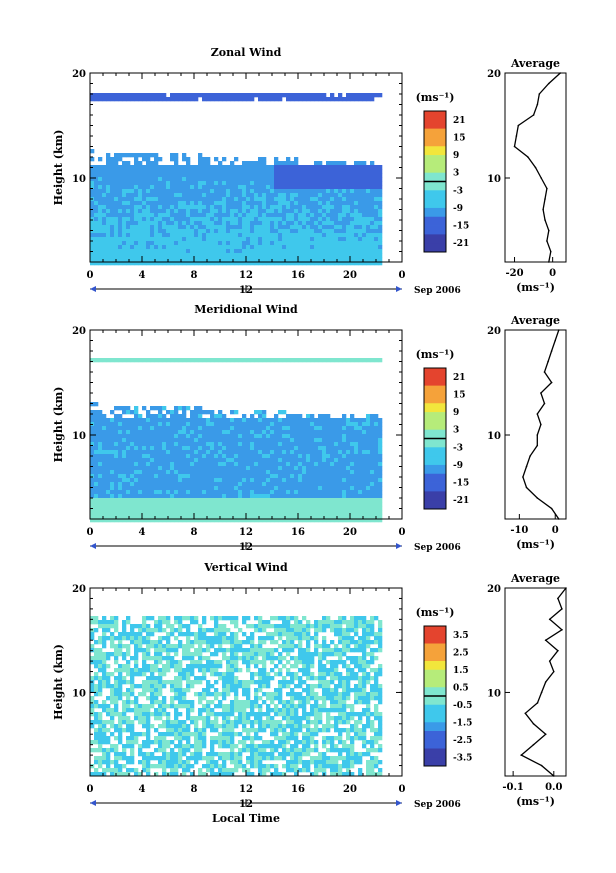 The width and height of the screenshot is (616, 873). I want to click on colorbar-tick-label: -15, so click(461, 484).